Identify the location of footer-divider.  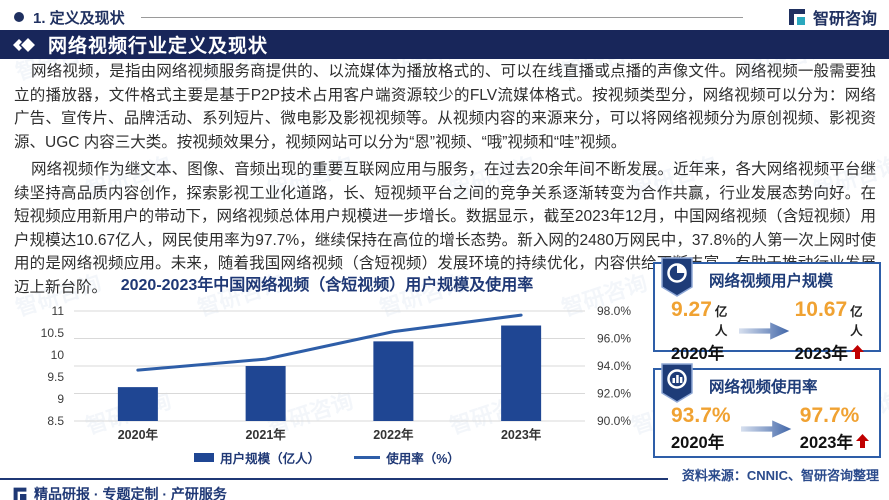
(334, 479).